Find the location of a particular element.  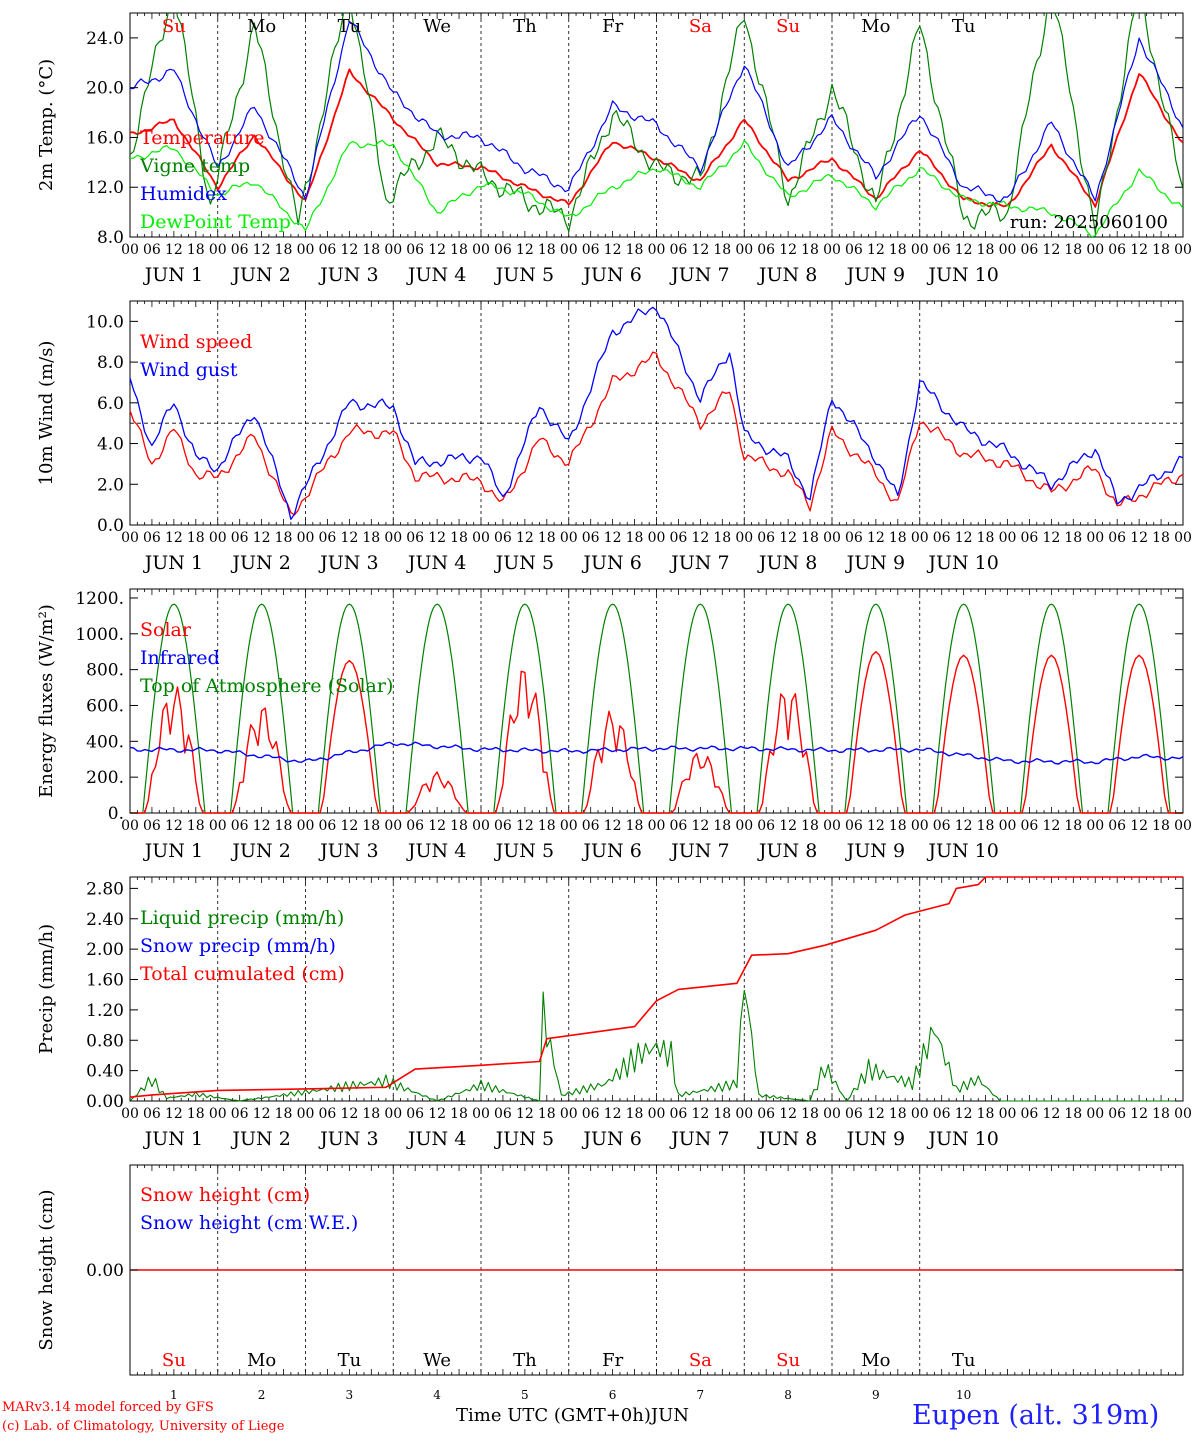

day-number-label: 7 is located at coordinates (701, 1395).